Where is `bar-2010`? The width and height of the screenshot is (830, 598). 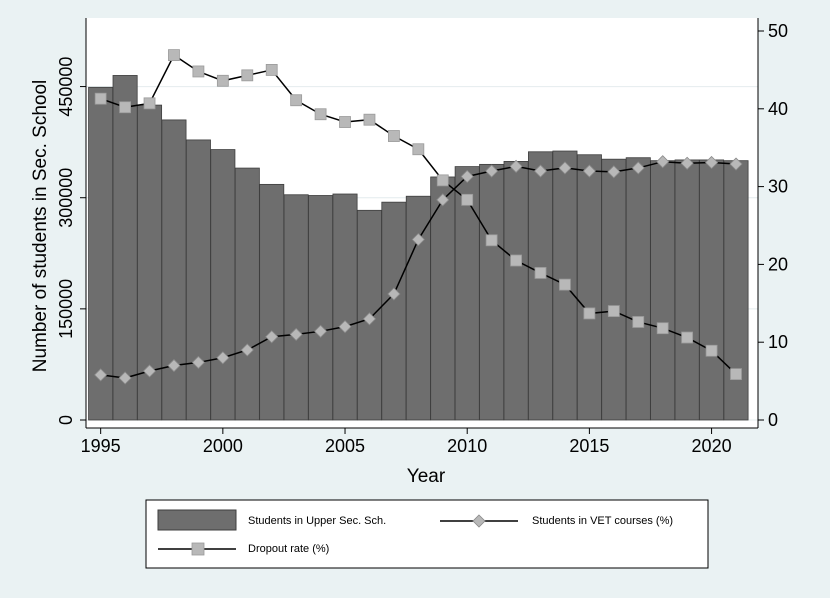 bar-2010 is located at coordinates (467, 293).